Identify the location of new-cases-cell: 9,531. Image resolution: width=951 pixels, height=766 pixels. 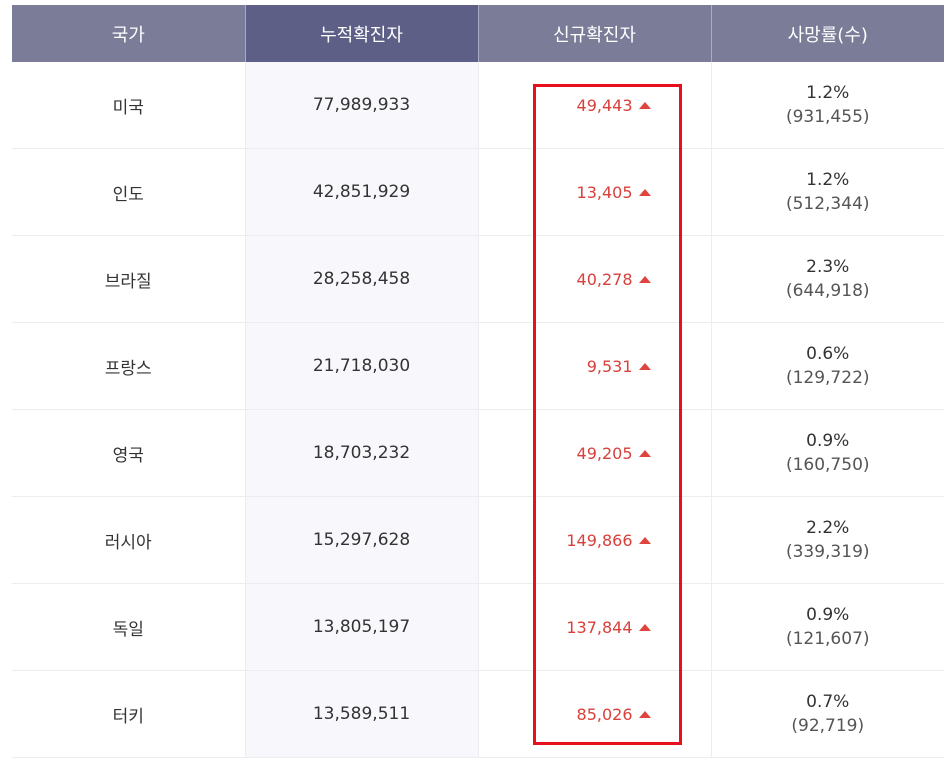
(595, 366).